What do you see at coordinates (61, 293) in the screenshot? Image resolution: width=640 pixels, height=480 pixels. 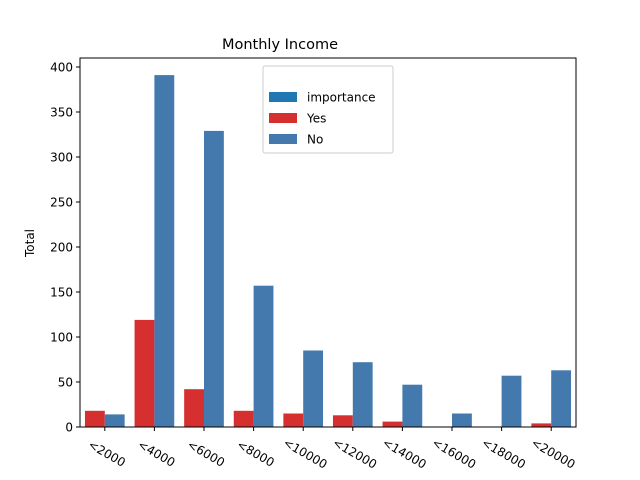 I see `y-tick-label: 150` at bounding box center [61, 293].